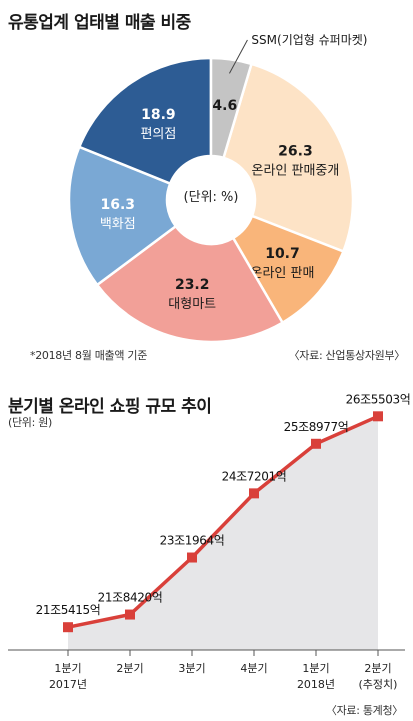 This screenshot has width=413, height=721. What do you see at coordinates (68, 684) in the screenshot?
I see `x-tick-label-0-1: 2017년` at bounding box center [68, 684].